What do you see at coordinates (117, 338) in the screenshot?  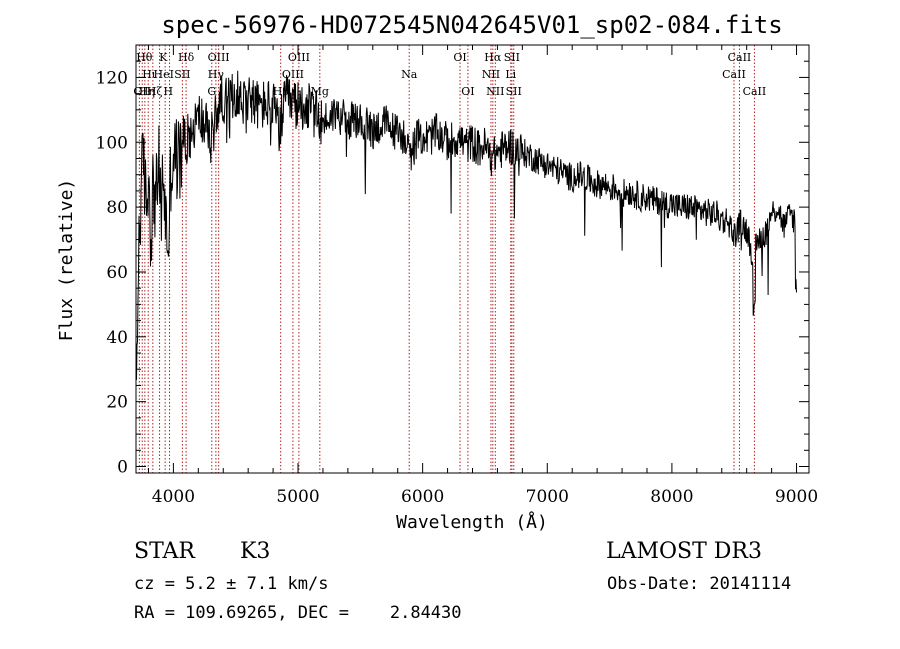 I see `y-tick-label: 40` at bounding box center [117, 338].